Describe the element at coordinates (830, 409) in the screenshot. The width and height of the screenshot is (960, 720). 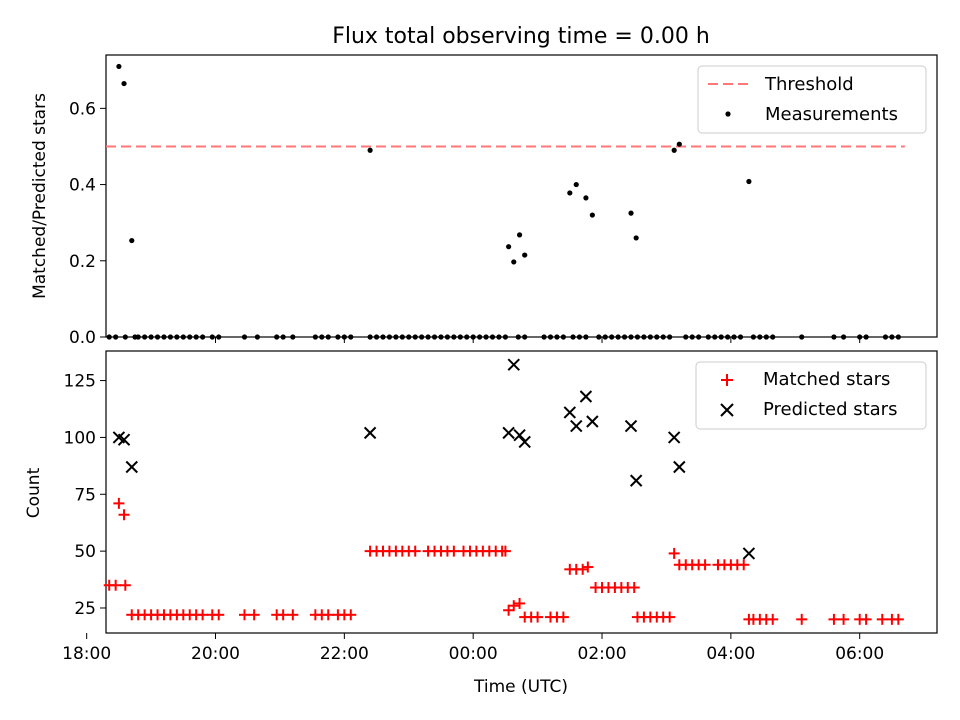
I see `legend-predicted-label: Predicted stars` at that location.